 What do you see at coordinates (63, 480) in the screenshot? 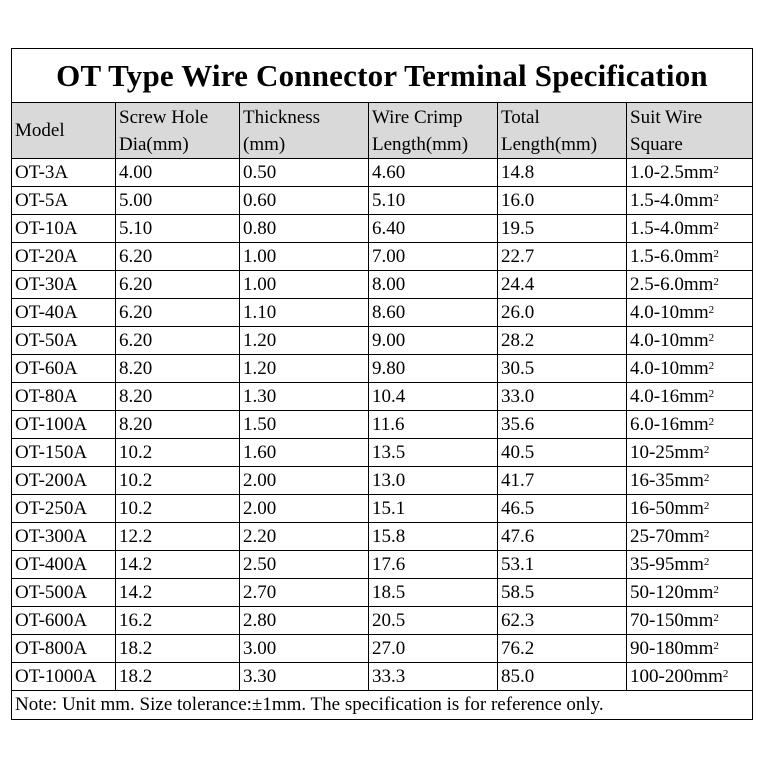
I see `cell-model: OT-200A` at bounding box center [63, 480].